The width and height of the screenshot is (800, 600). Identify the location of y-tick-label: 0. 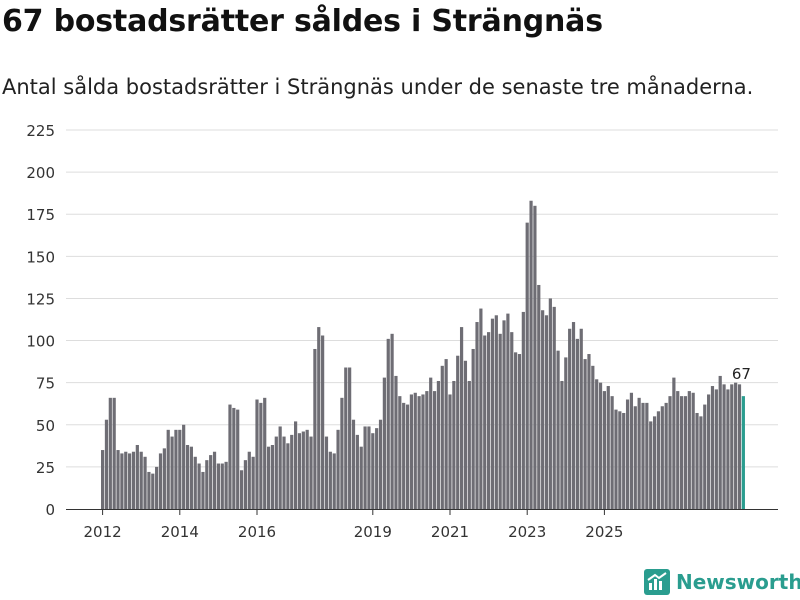
(50, 510).